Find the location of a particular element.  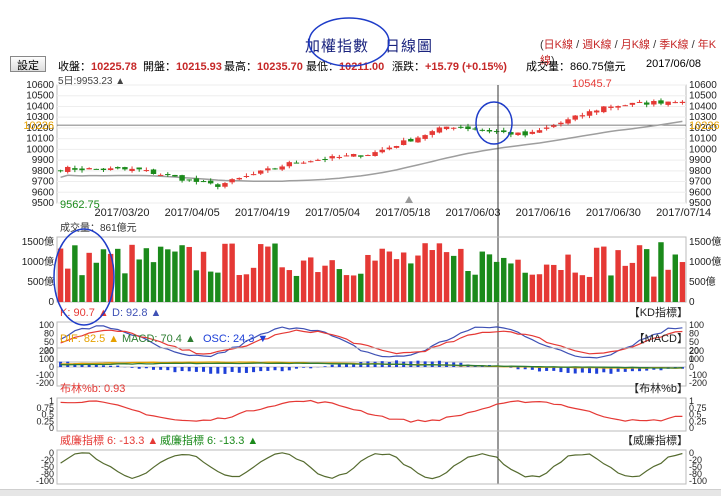

price-tick-right: 9800 is located at coordinates (700, 171).